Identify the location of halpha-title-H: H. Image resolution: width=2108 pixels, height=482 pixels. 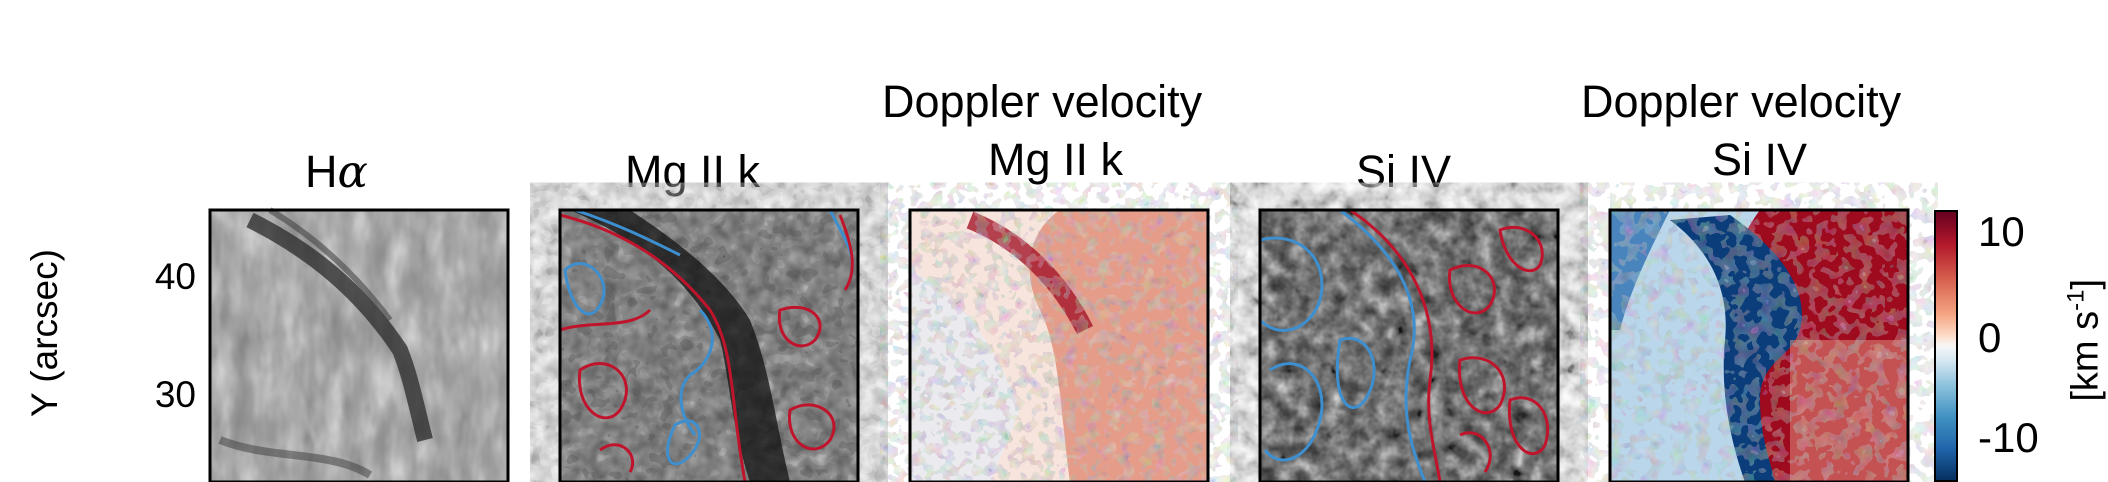
(321, 171).